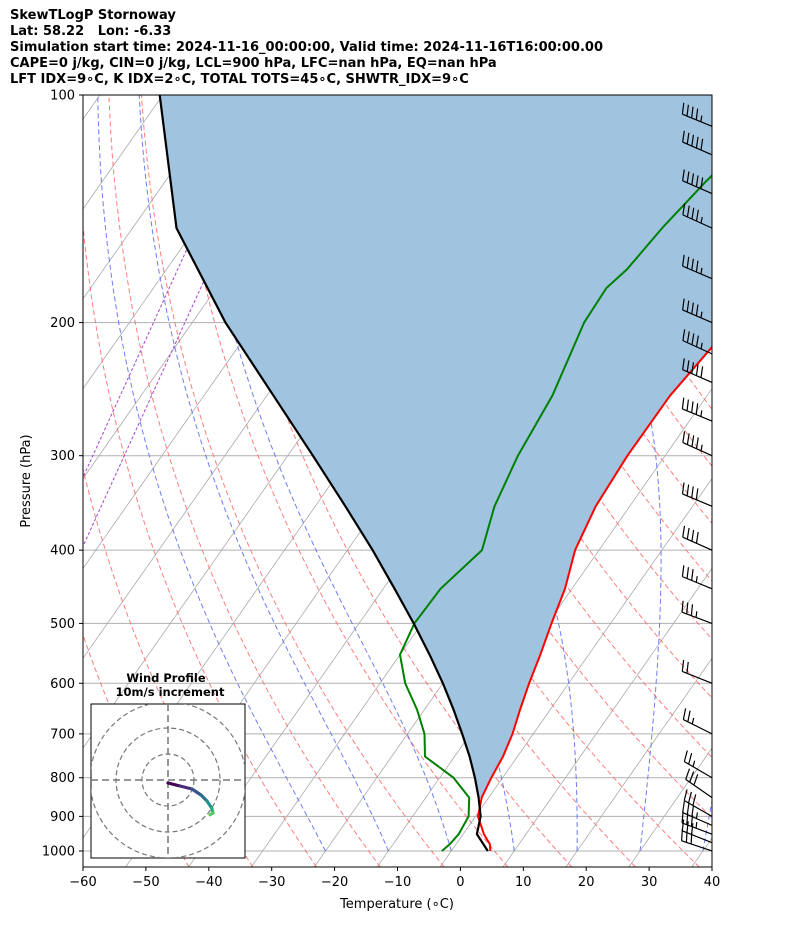 This screenshot has height=937, width=794. I want to click on y-tick-label: 900, so click(62, 817).